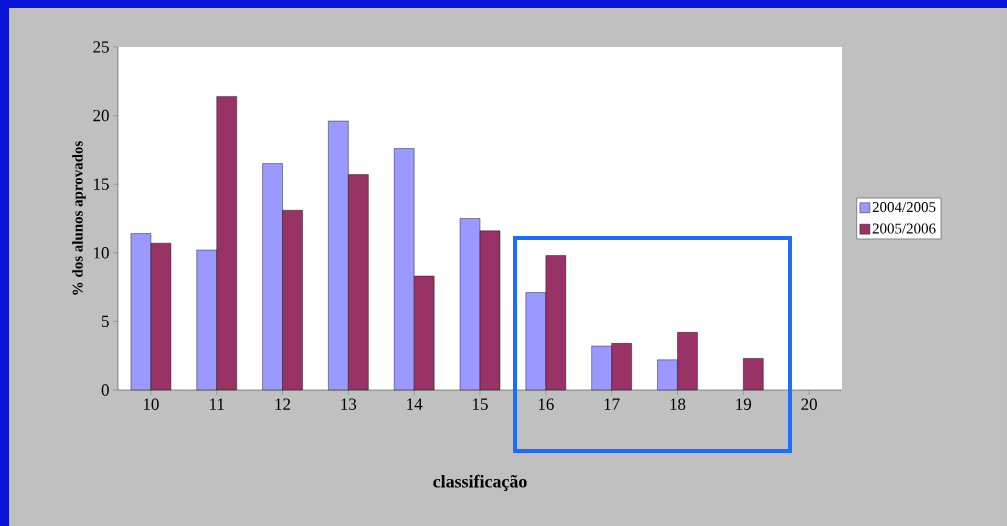 The width and height of the screenshot is (1007, 526). I want to click on legend-label: 2005/2006, so click(904, 228).